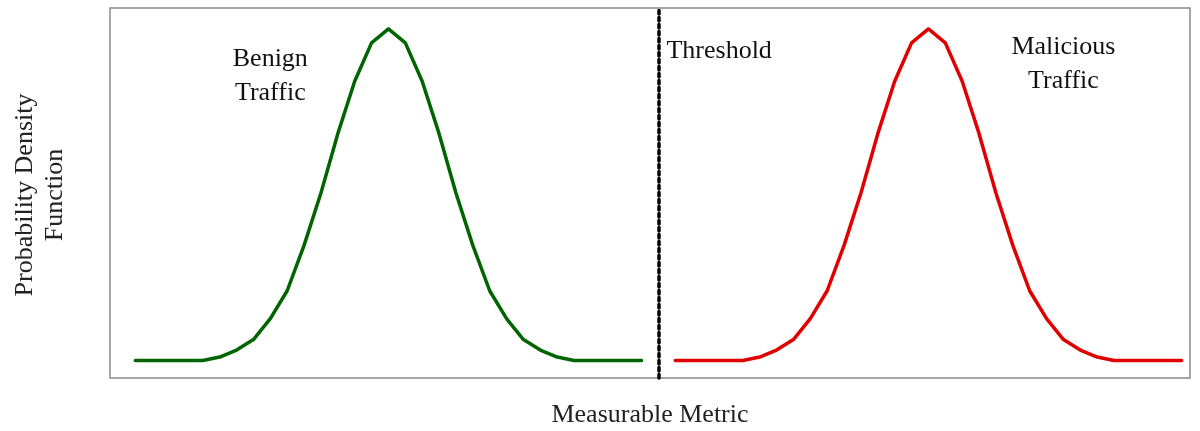 This screenshot has width=1200, height=431. Describe the element at coordinates (1063, 62) in the screenshot. I see `series-label: Malicious Traffic` at that location.